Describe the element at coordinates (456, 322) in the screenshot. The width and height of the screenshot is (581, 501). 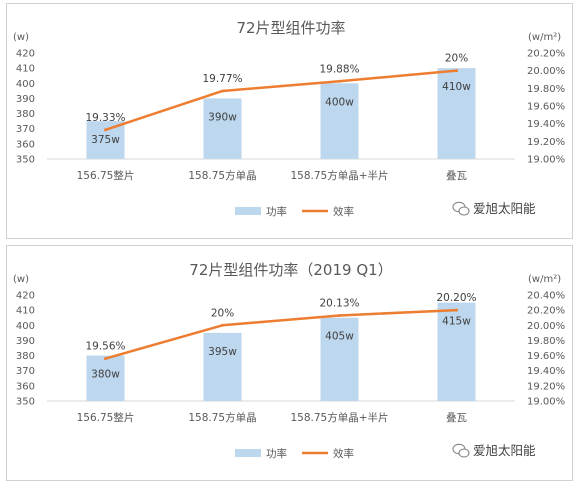
I see `bar-value-label: 415w` at that location.